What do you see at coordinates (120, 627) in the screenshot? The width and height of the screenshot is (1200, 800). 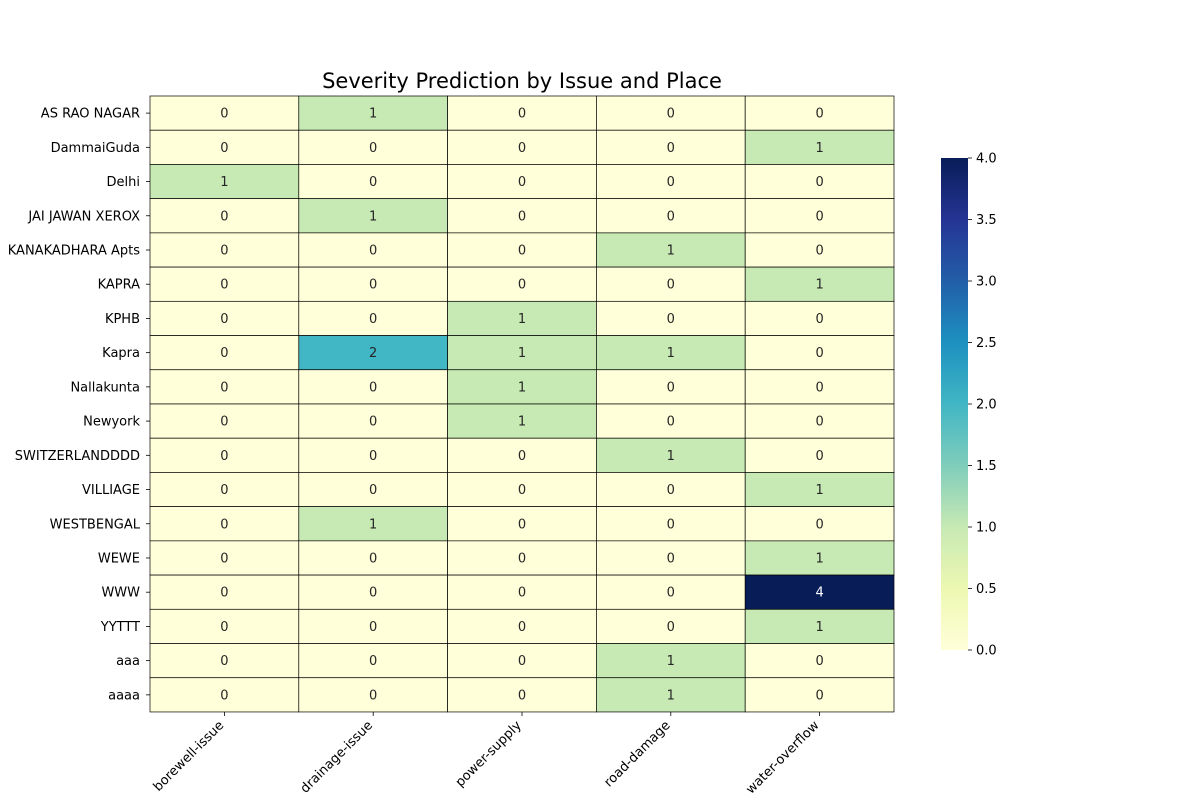 I see `y-tick-label: YYTTT` at bounding box center [120, 627].